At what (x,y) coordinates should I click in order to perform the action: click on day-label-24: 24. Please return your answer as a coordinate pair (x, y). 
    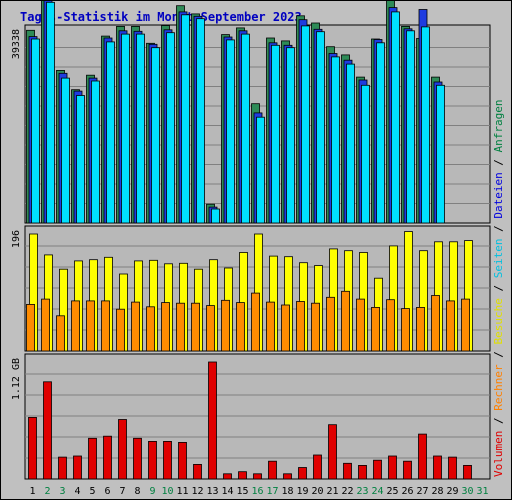
    Looking at the image, I should click on (377, 491).